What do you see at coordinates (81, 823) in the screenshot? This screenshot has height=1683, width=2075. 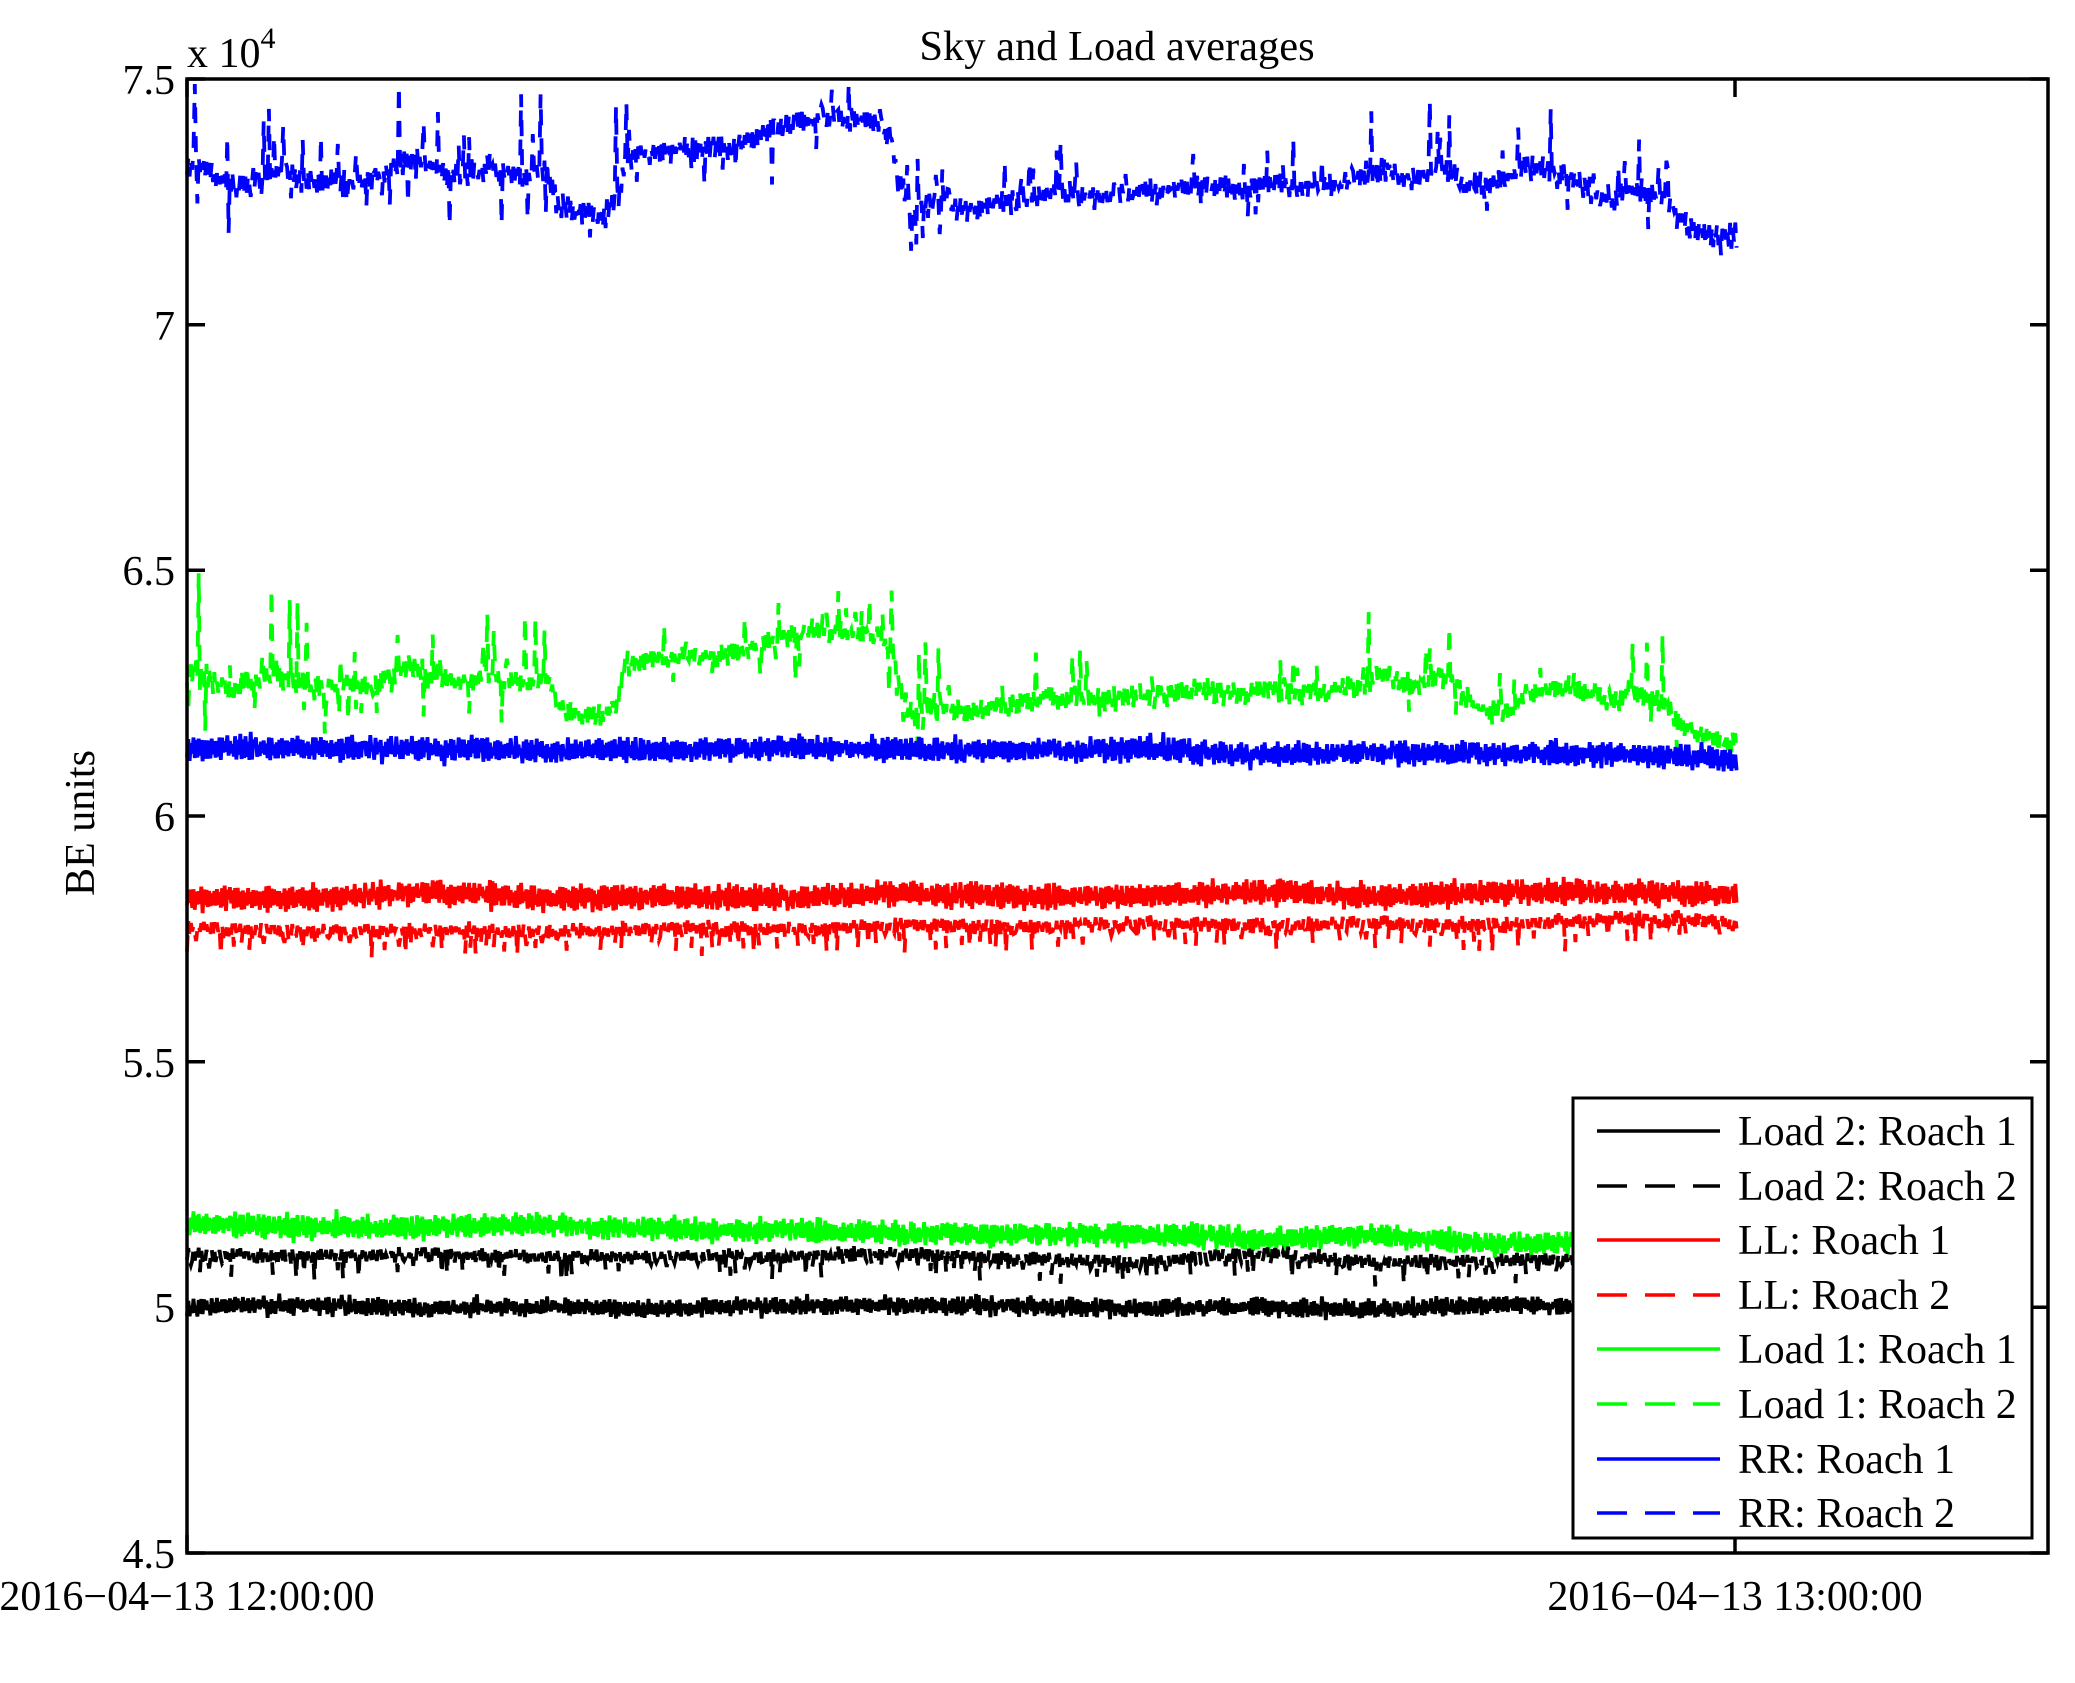 I see `svg-text: BE units` at bounding box center [81, 823].